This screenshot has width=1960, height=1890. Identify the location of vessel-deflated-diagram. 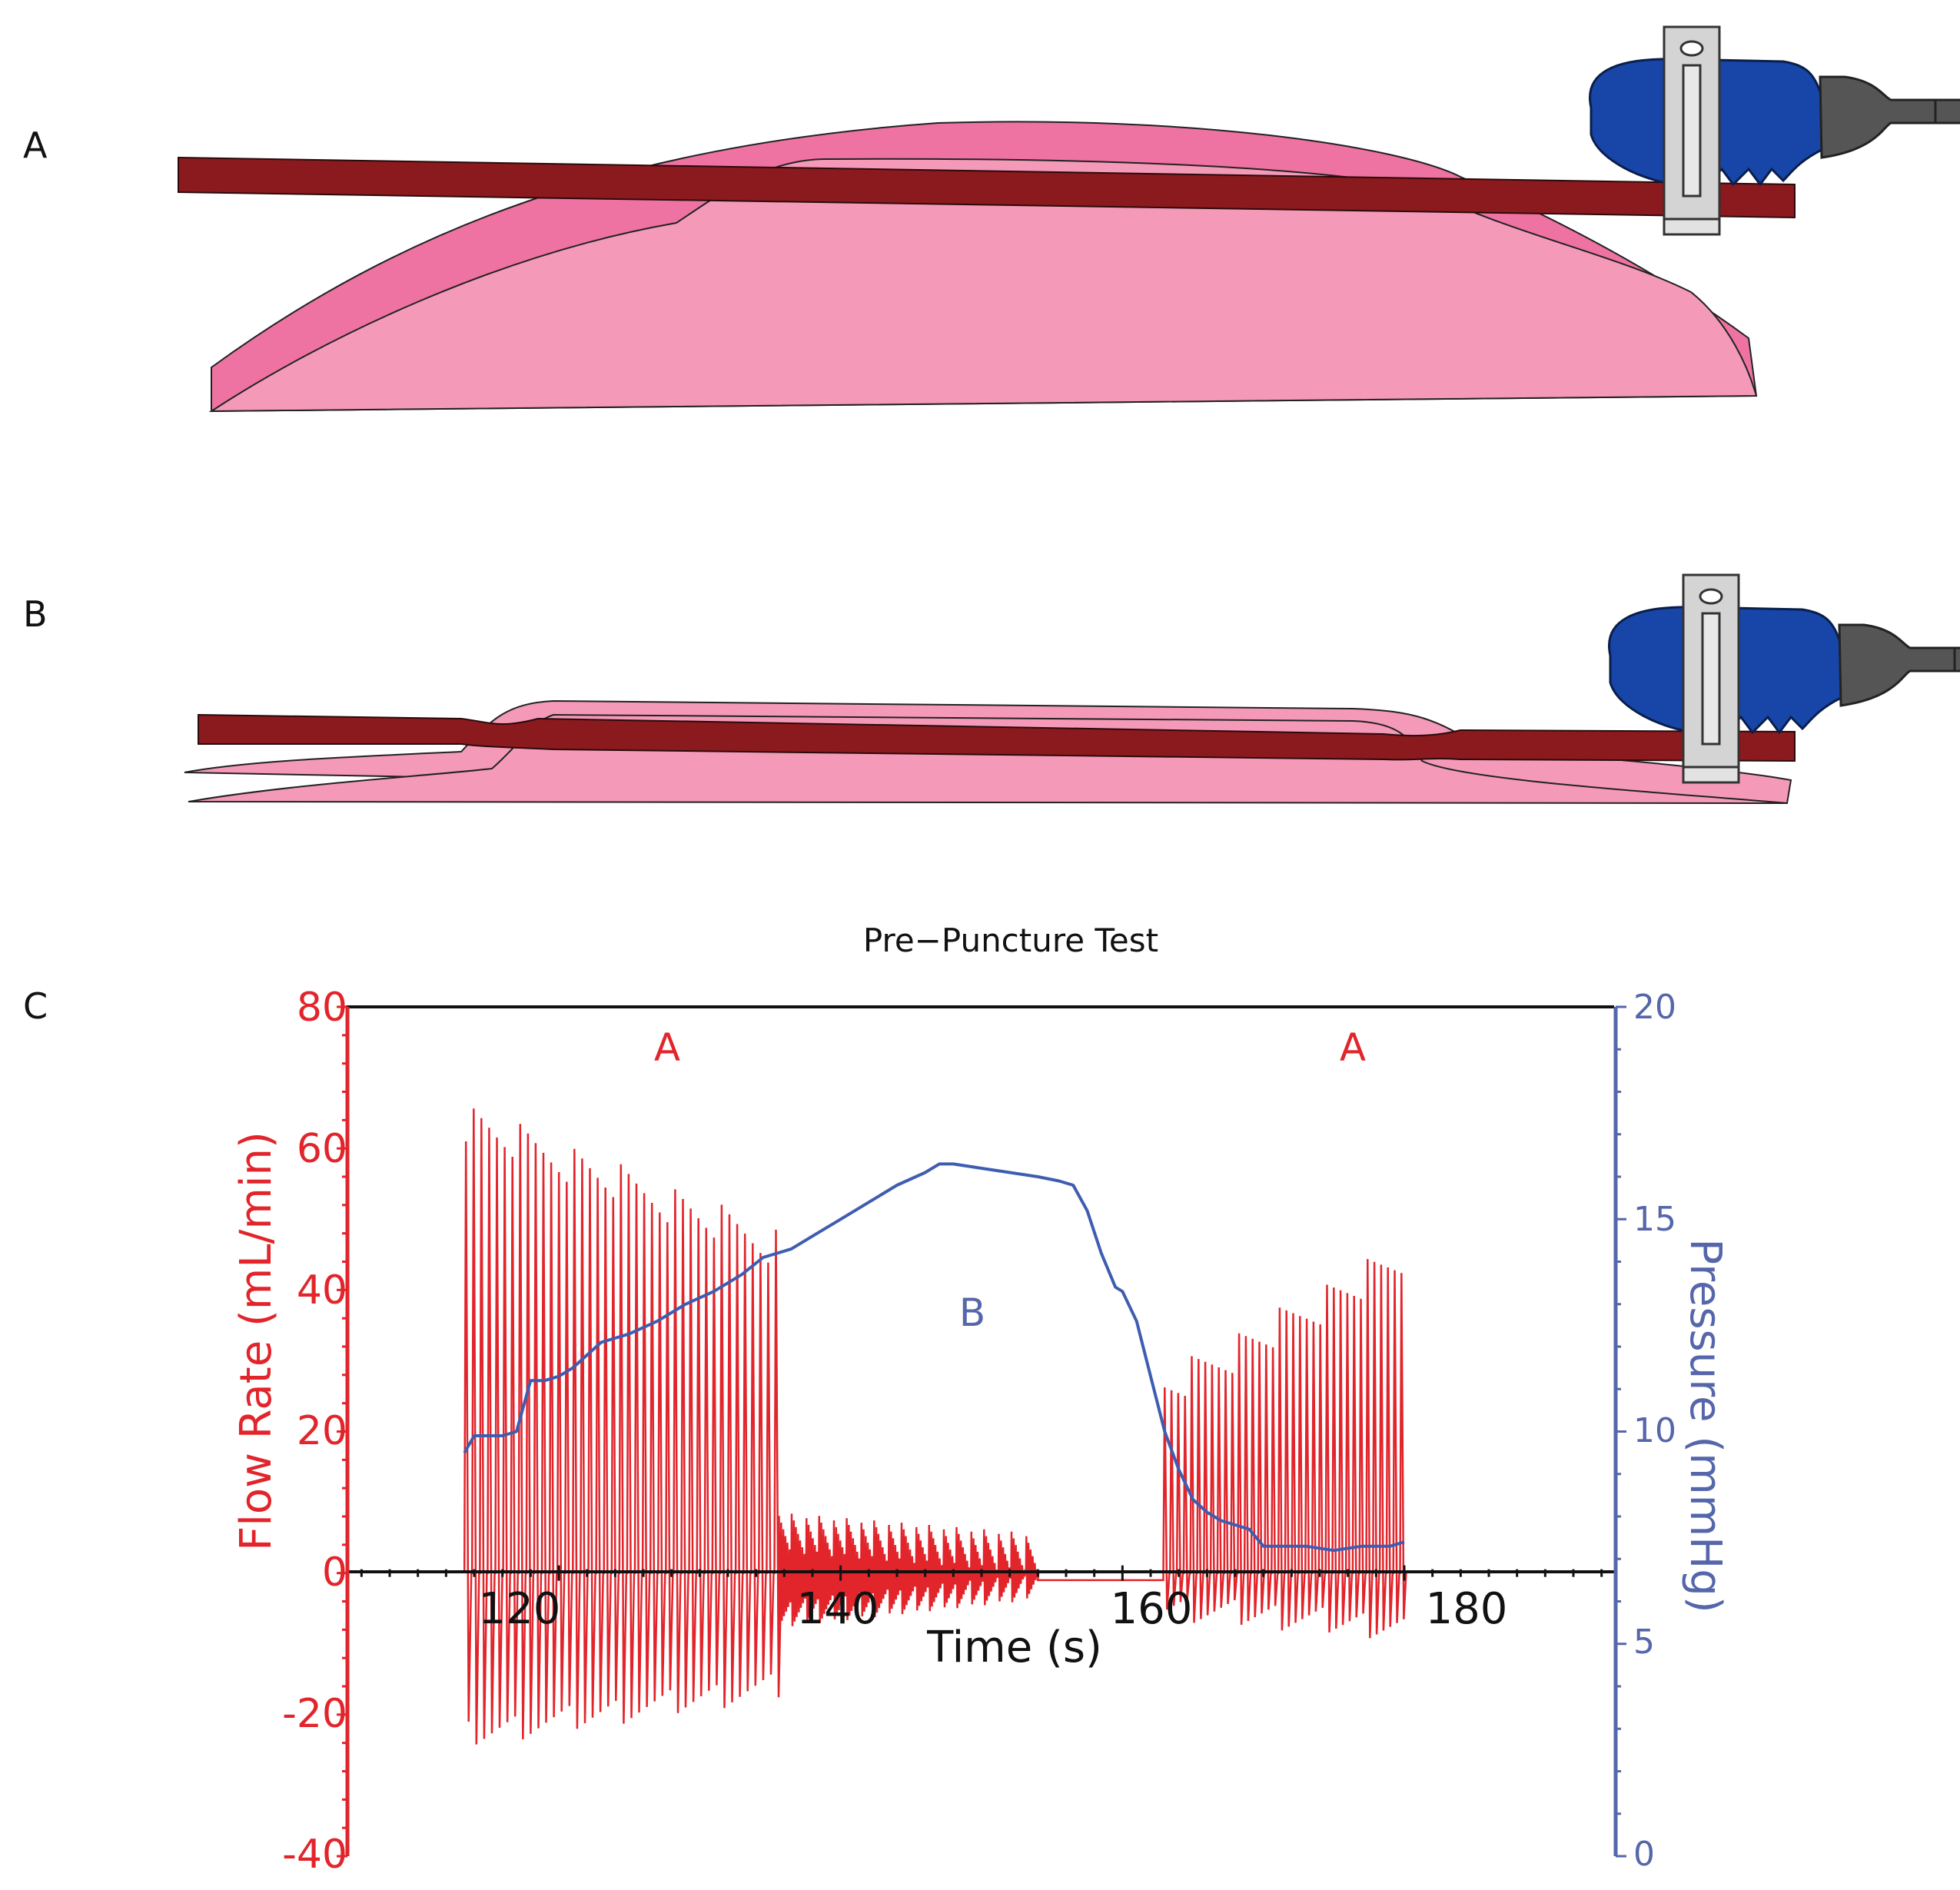
(990, 752).